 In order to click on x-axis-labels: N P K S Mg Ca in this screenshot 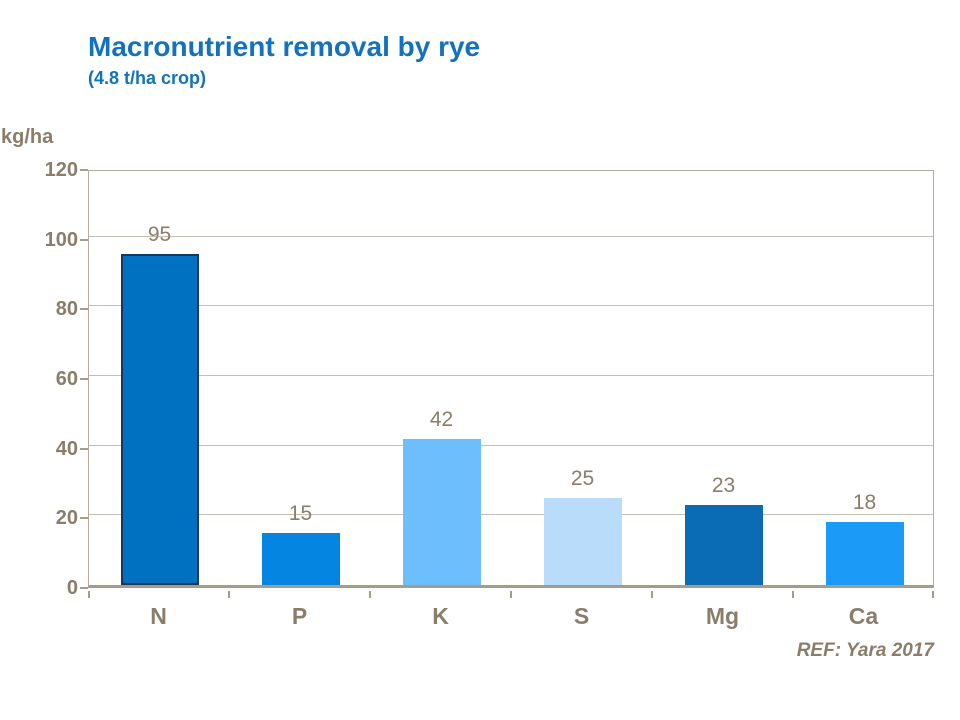, I will do `click(511, 618)`.